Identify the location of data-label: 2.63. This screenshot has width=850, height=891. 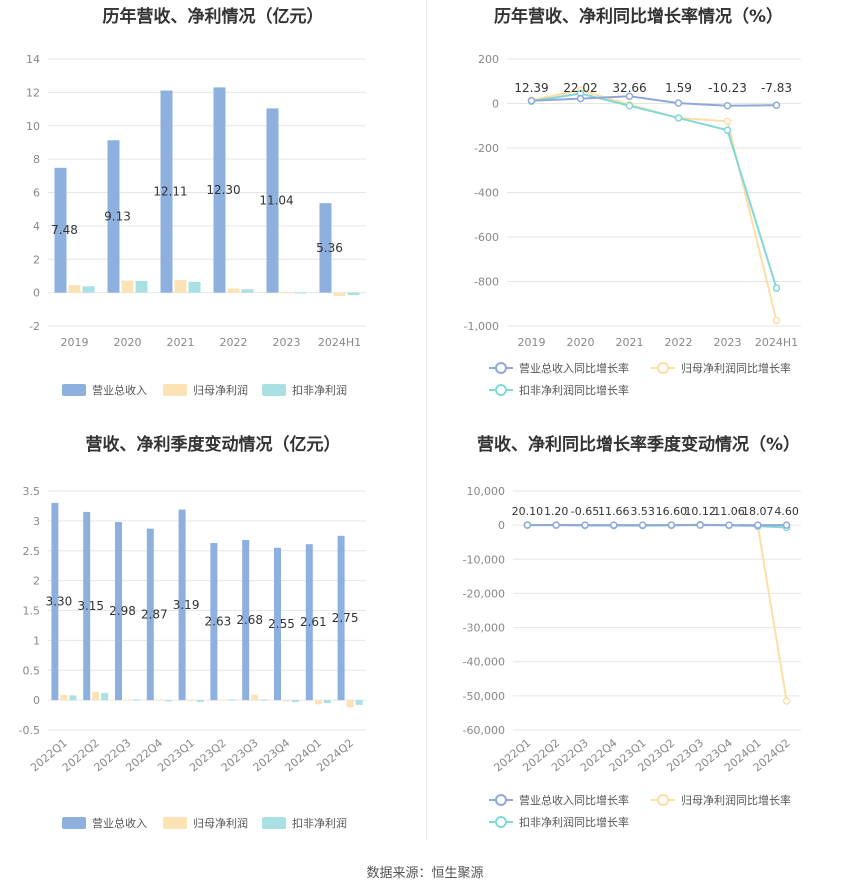
(218, 622).